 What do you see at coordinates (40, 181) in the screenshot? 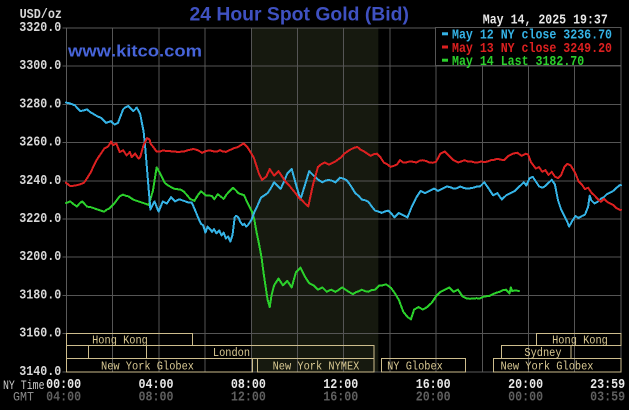
I see `svg-text: 3240.0` at bounding box center [40, 181].